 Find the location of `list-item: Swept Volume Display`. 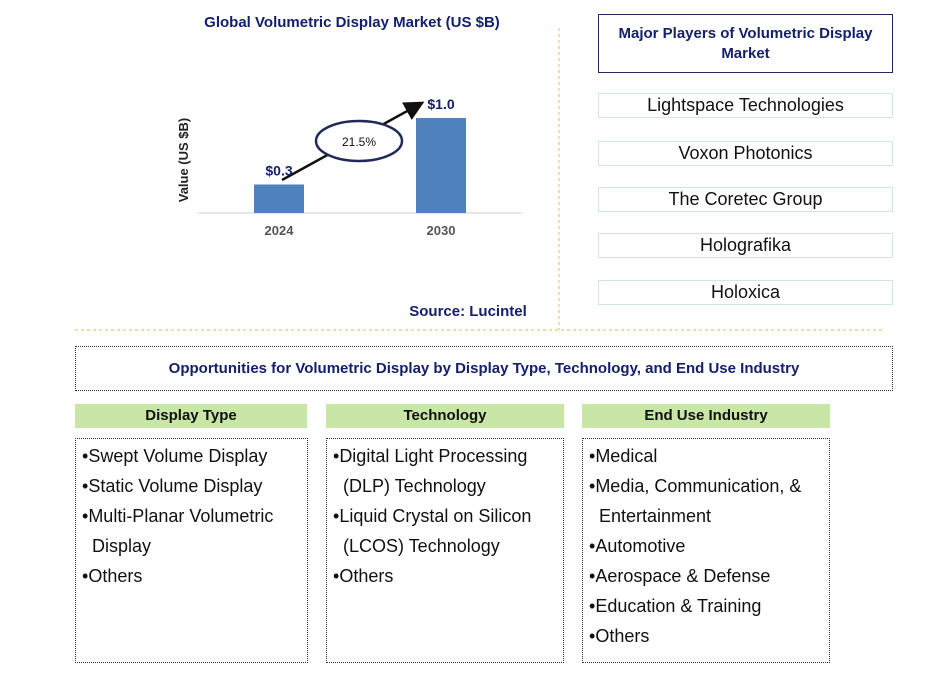

list-item: Swept Volume Display is located at coordinates (191, 456).